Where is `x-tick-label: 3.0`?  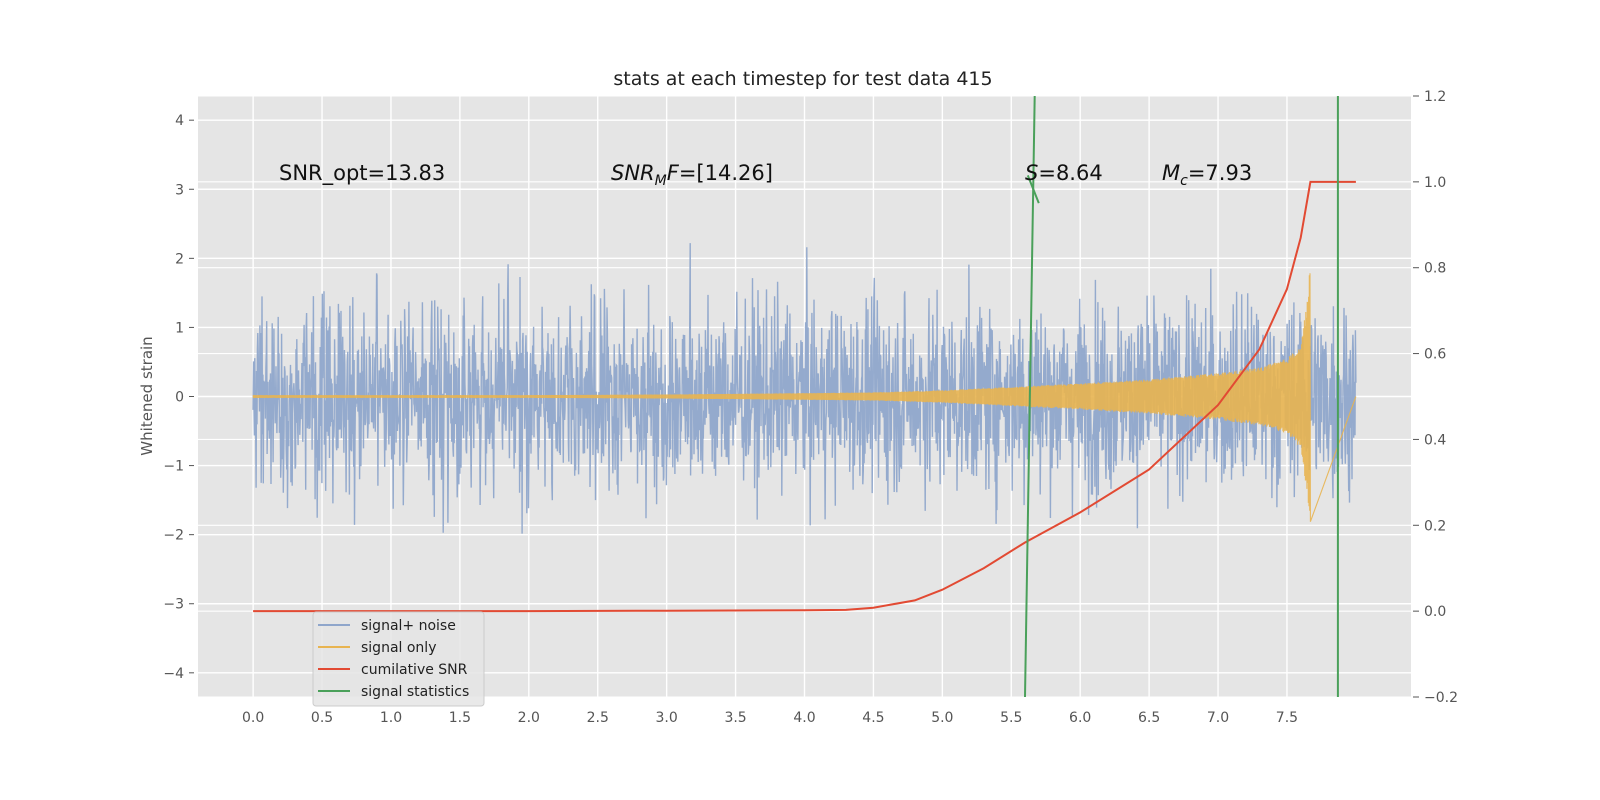
x-tick-label: 3.0 is located at coordinates (667, 718).